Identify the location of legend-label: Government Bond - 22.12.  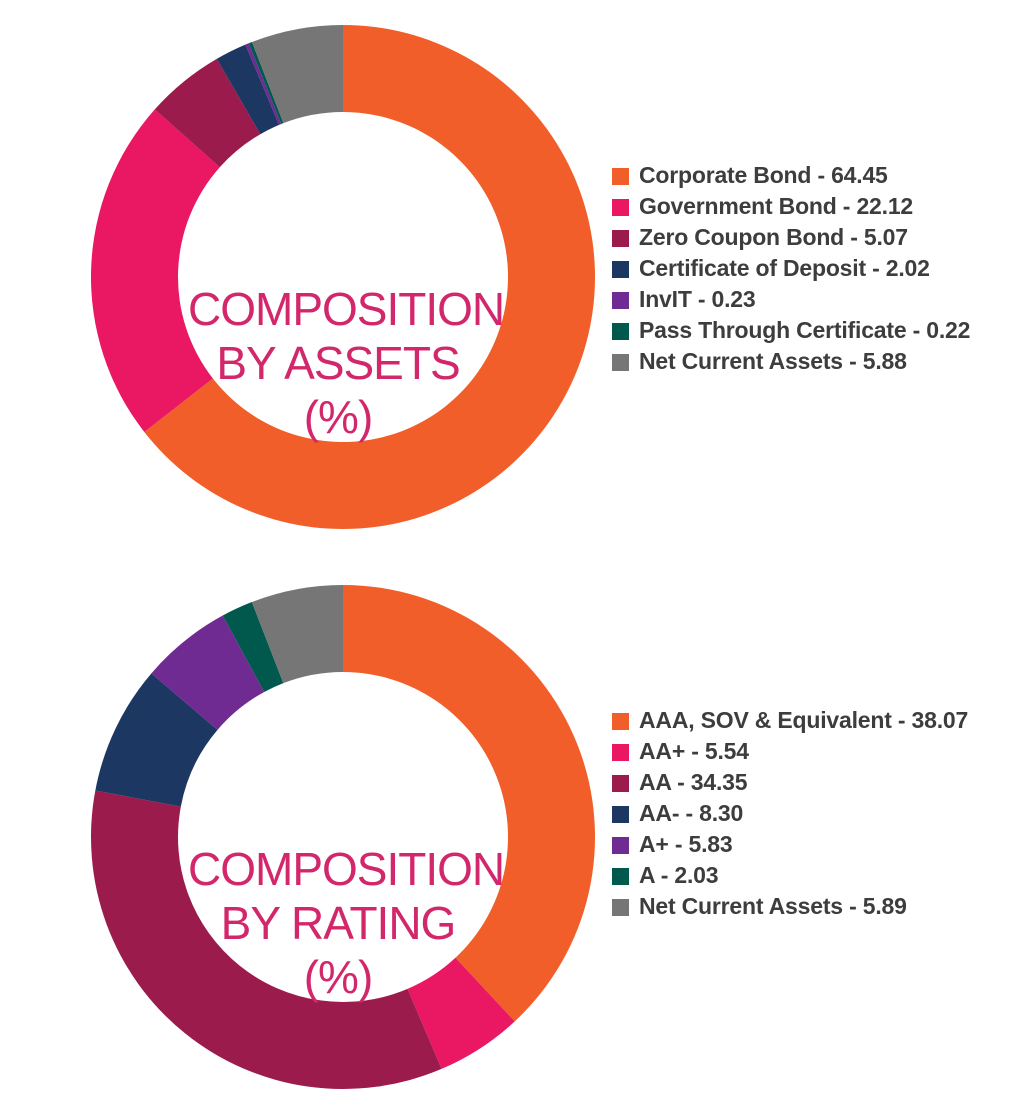
(776, 206).